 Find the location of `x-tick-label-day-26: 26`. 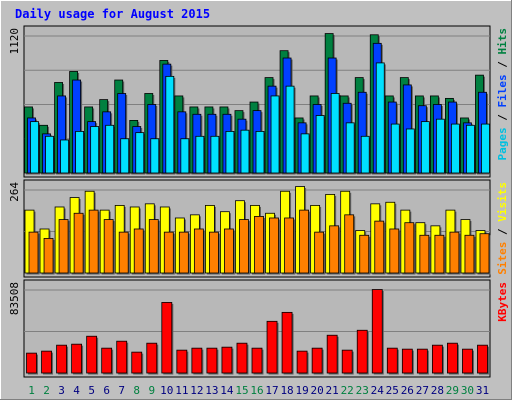

x-tick-label-day-26: 26 is located at coordinates (407, 390).